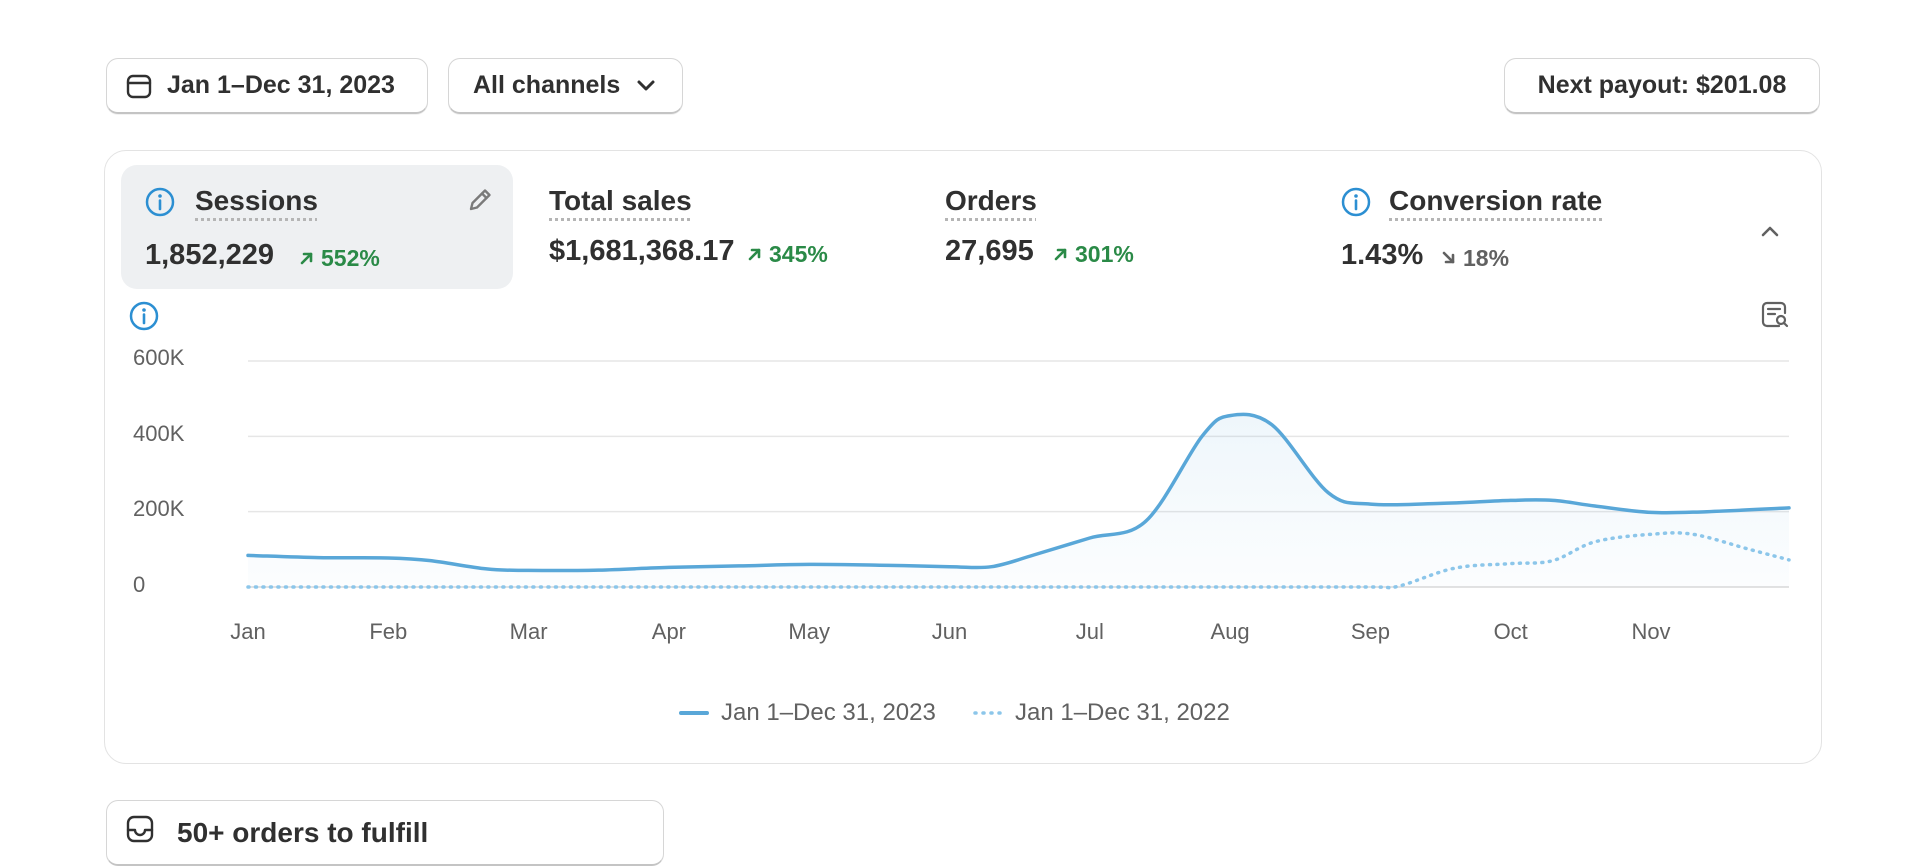 Image resolution: width=1920 pixels, height=868 pixels. Describe the element at coordinates (159, 508) in the screenshot. I see `y-tick-label: 200K` at that location.